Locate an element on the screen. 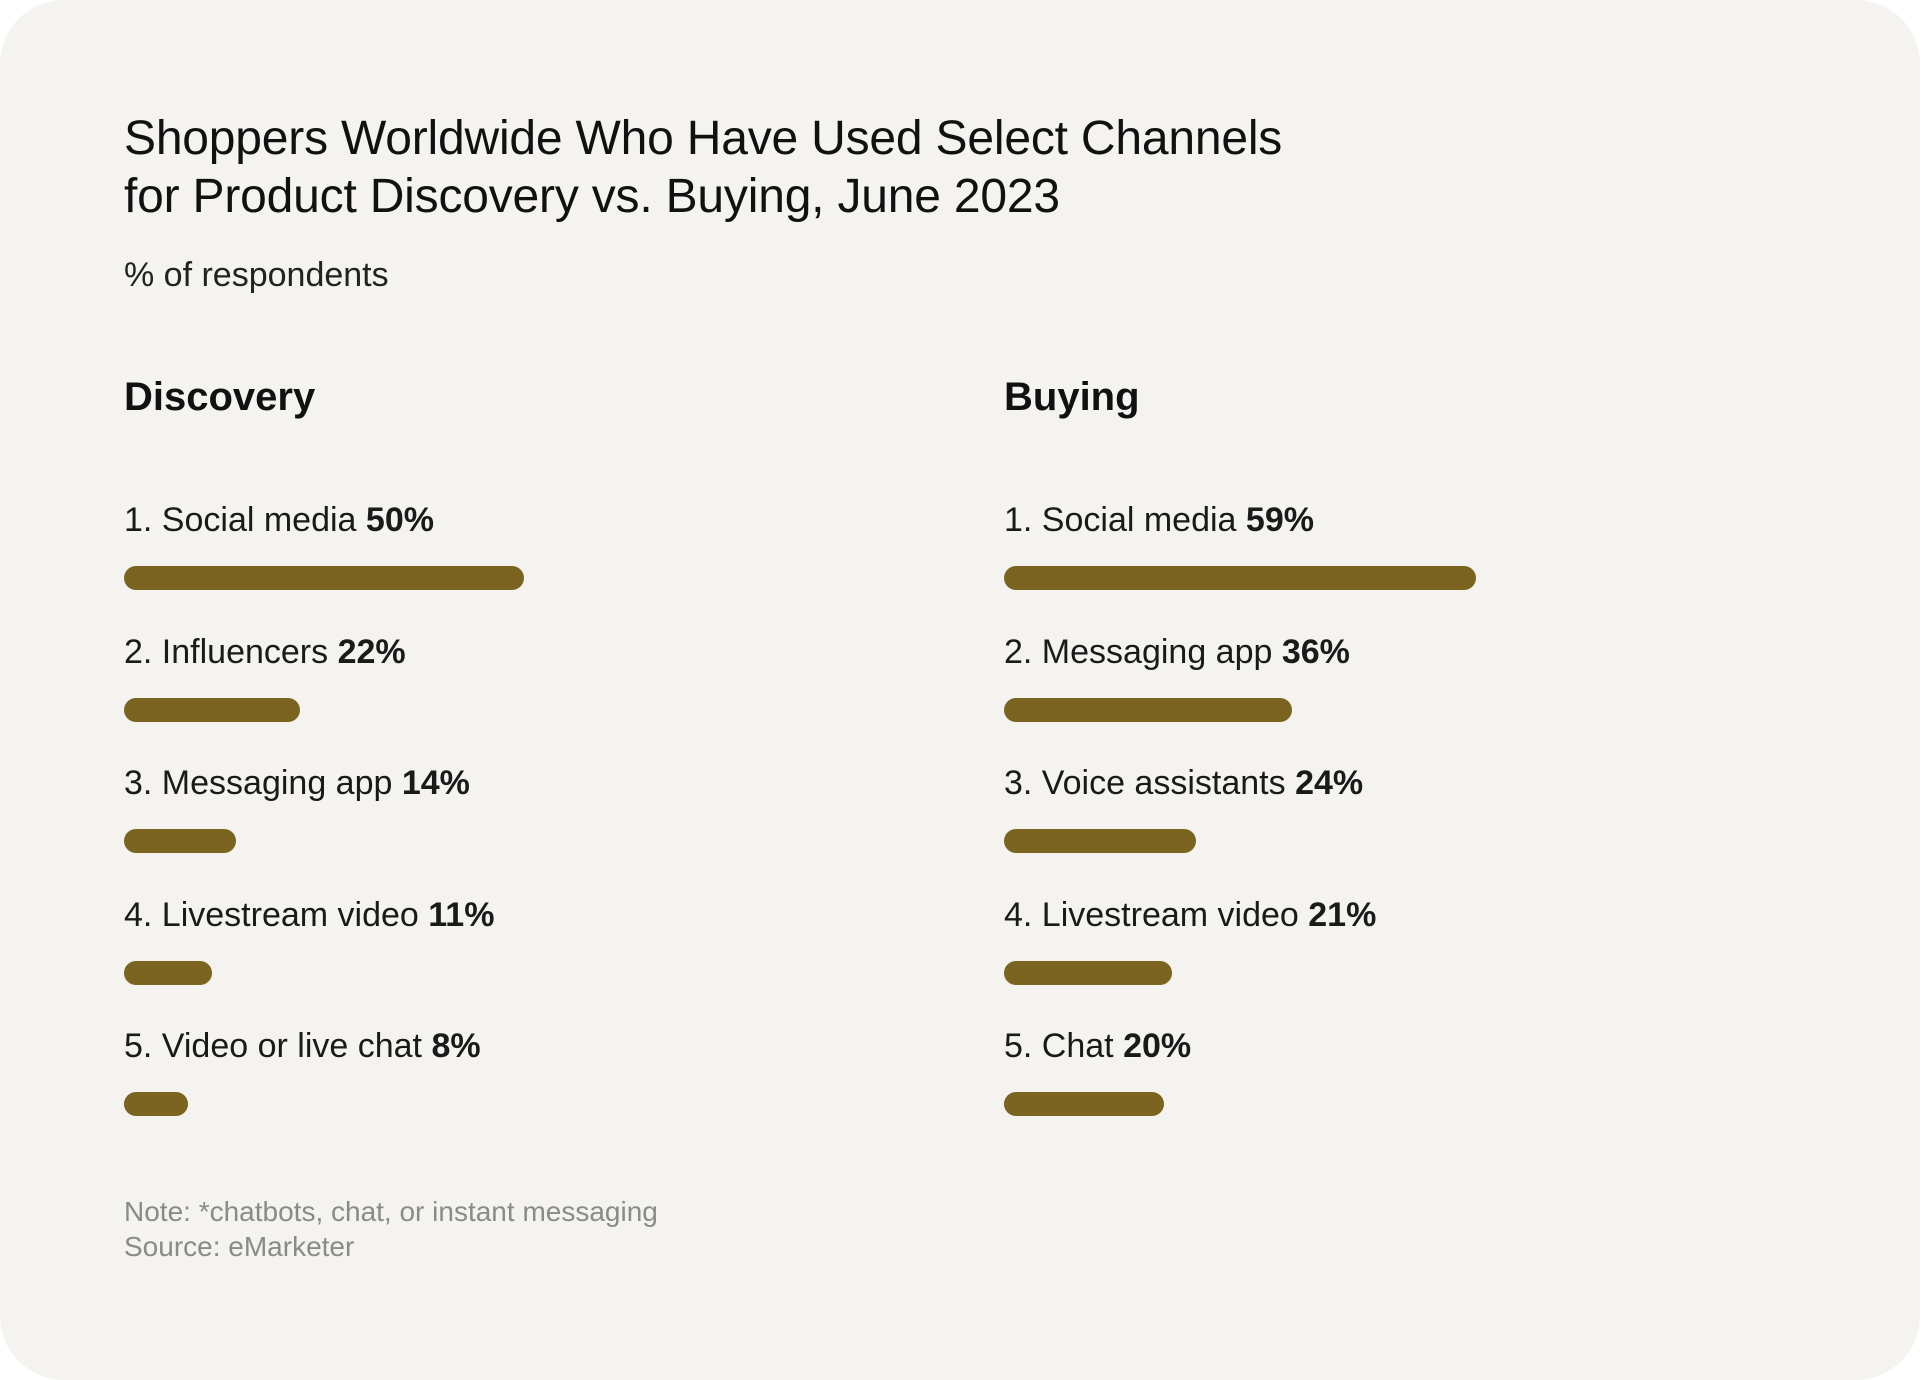  buying-row-label: 3. Voice assistants 24% is located at coordinates (1183, 783).